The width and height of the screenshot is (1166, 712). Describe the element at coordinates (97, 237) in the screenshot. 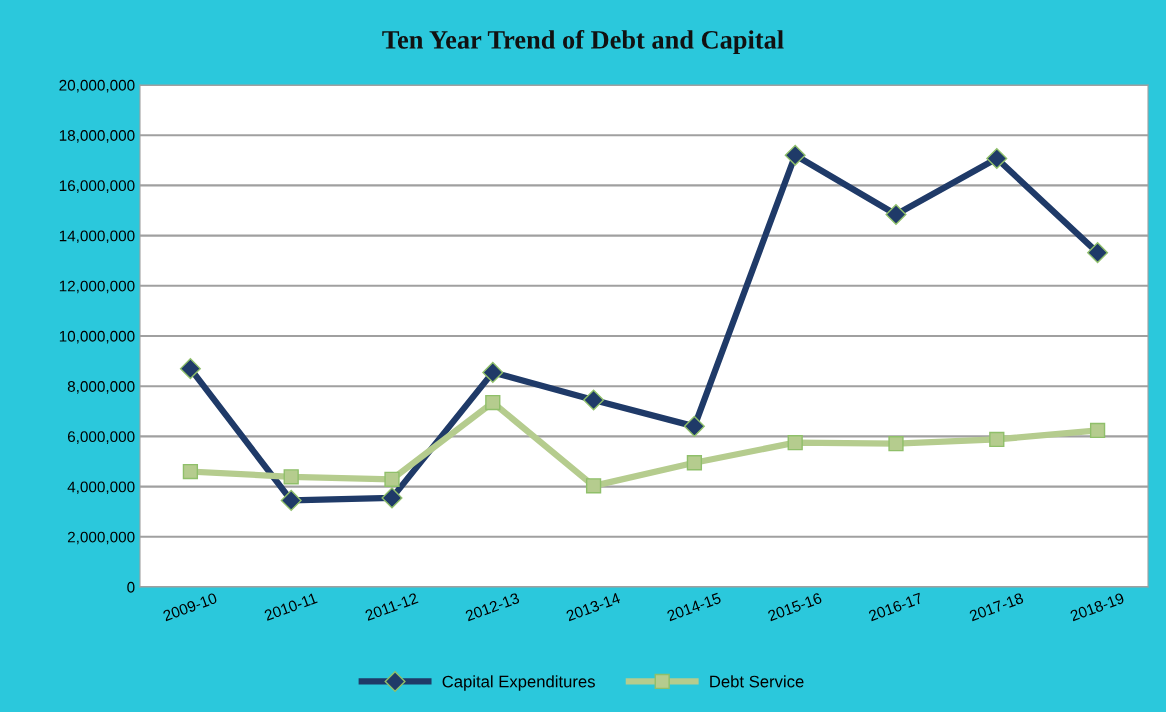

I see `y-tick-label: 14,000,000` at that location.